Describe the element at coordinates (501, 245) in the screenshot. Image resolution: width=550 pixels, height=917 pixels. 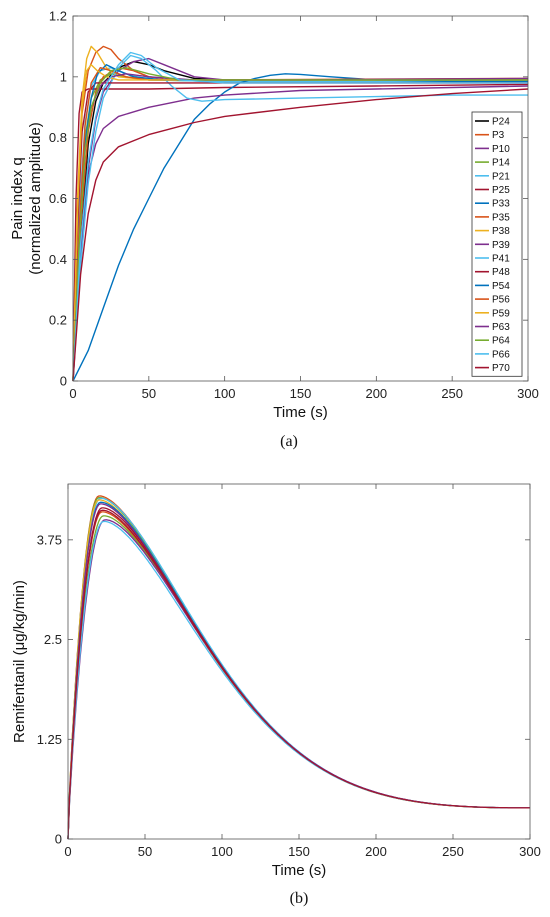
I see `legend-entry: P39` at that location.